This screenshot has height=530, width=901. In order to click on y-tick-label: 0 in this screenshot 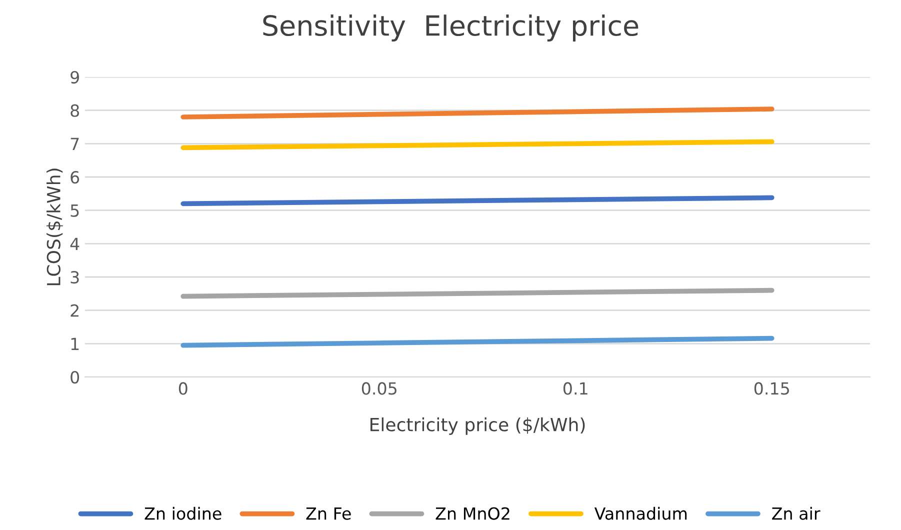, I will do `click(75, 377)`.